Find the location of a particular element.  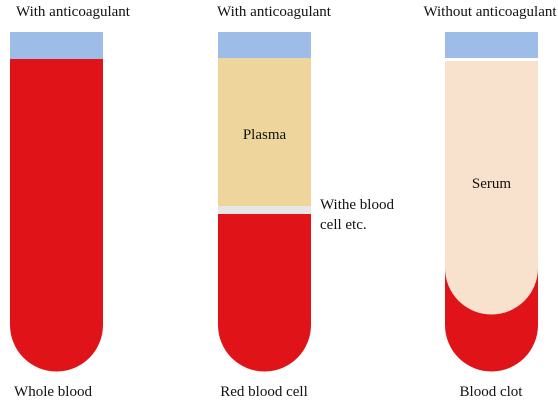

tube-separated-blood: Plasma is located at coordinates (264, 202).